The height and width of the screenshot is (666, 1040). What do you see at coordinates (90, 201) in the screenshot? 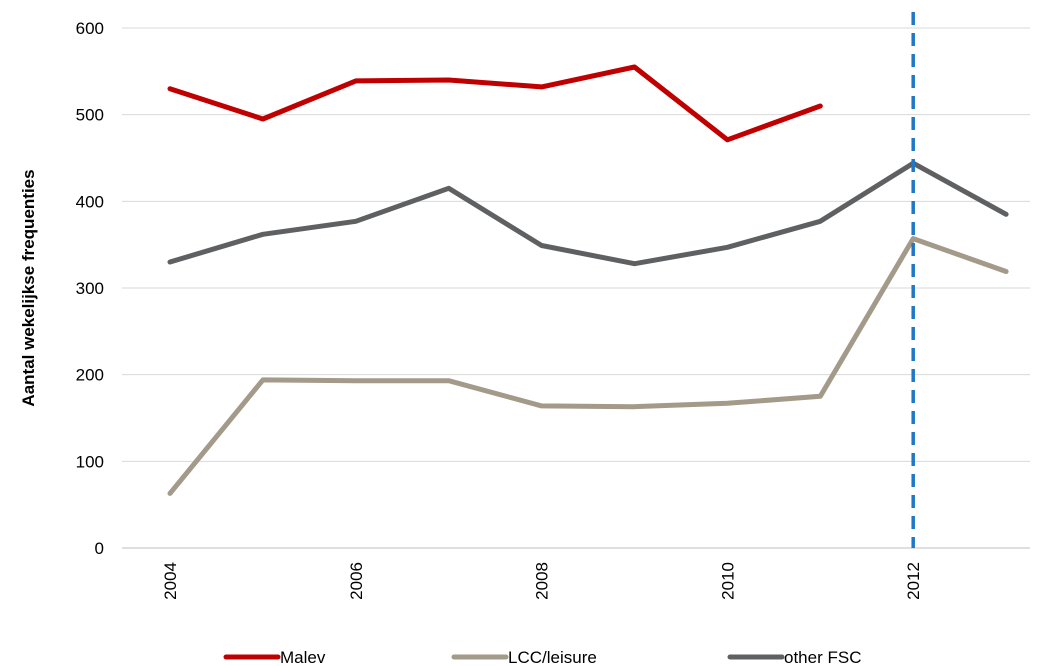
I see `y-tick-label: 400` at bounding box center [90, 201].